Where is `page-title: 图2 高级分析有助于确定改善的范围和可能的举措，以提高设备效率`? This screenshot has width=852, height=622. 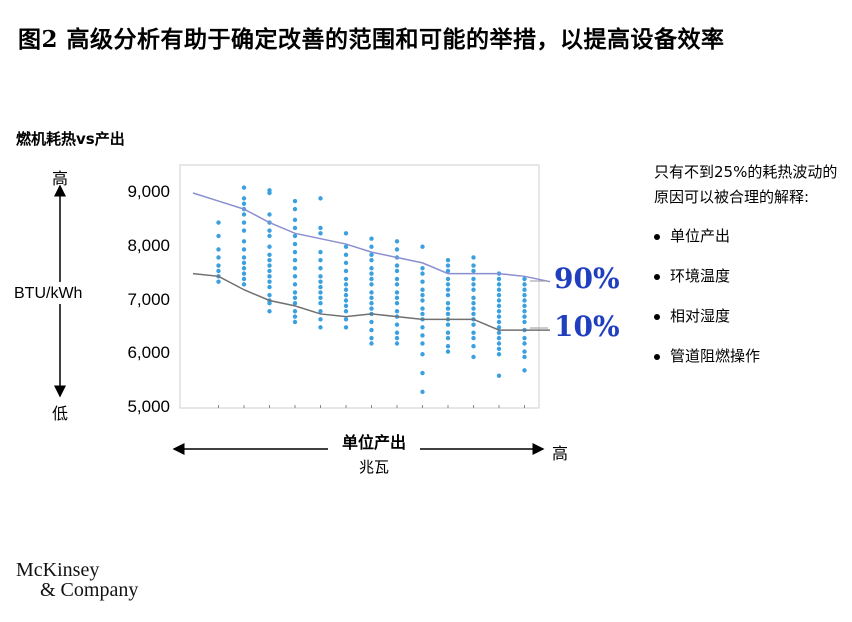 page-title: 图2 高级分析有助于确定改善的范围和可能的举措，以提高设备效率 is located at coordinates (371, 39).